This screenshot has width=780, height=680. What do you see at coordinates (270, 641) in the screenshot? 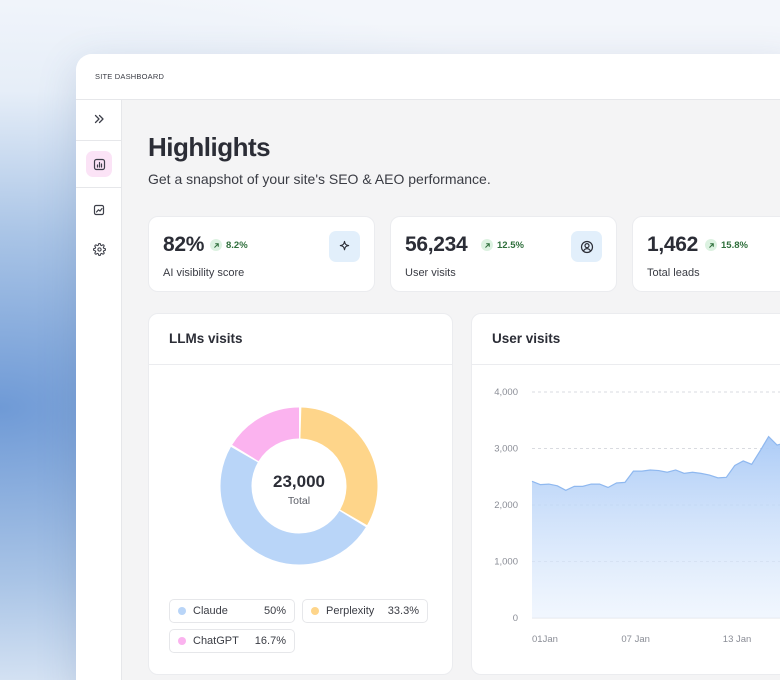
I see `legend-value: 16.7%` at bounding box center [270, 641].